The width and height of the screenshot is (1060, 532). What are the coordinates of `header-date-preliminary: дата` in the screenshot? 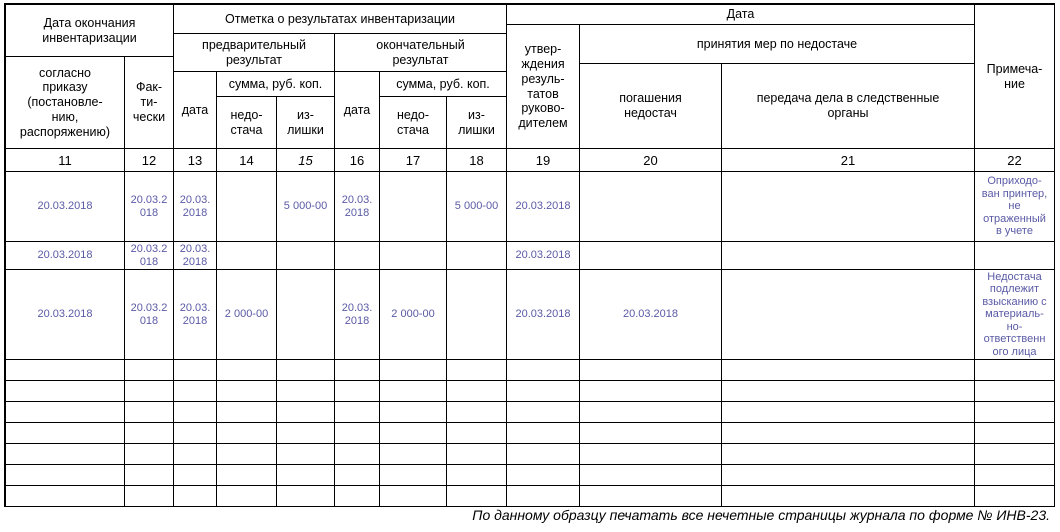 It's located at (195, 110).